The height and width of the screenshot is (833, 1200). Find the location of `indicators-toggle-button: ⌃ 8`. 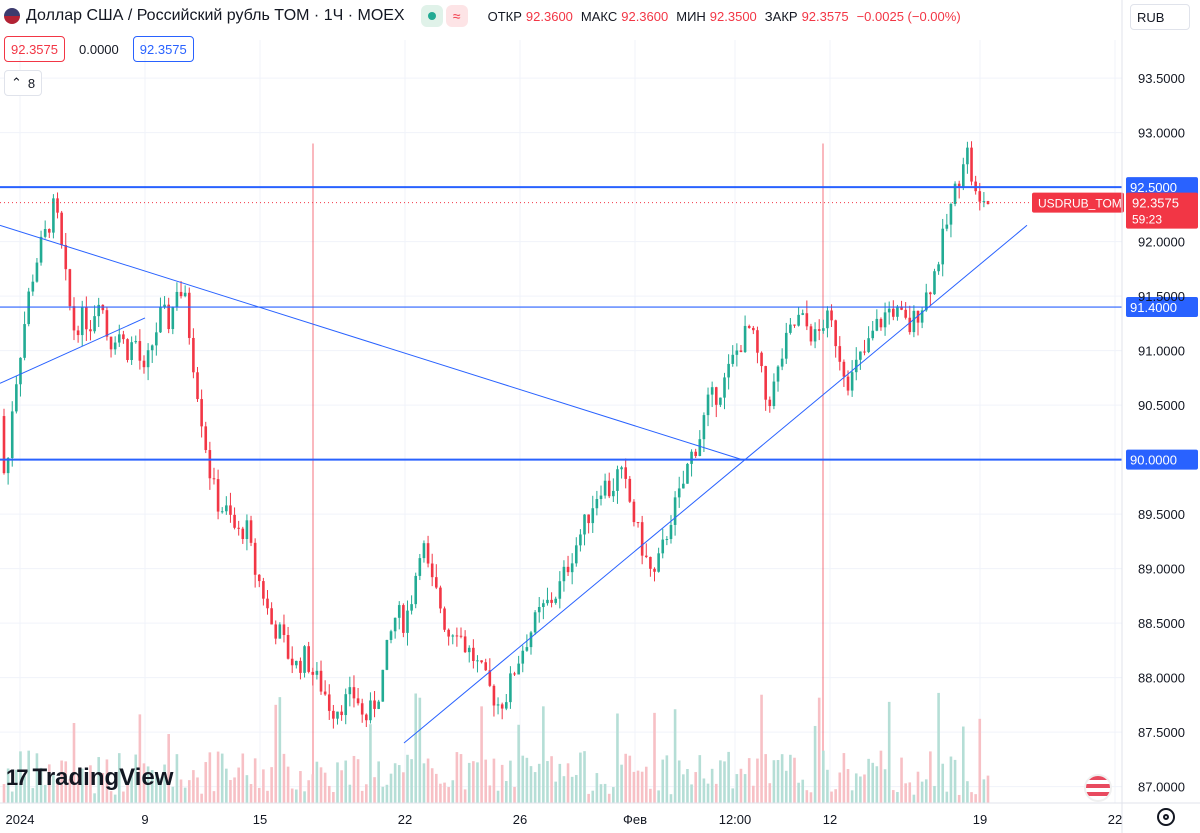

indicators-toggle-button: ⌃ 8 is located at coordinates (23, 83).